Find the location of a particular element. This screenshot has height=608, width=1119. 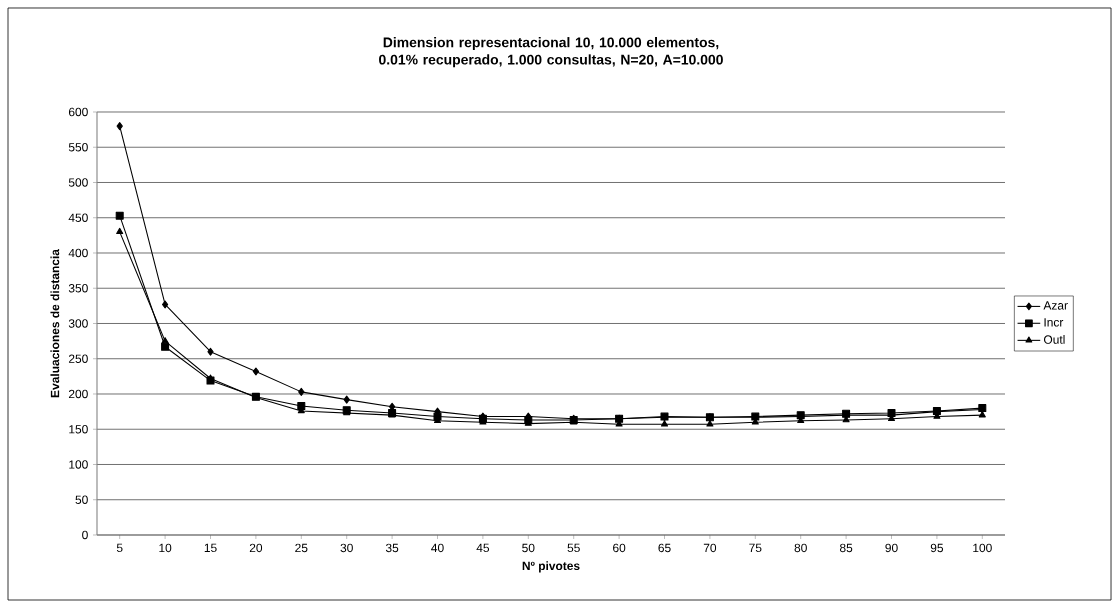

x-tick-label: 30 is located at coordinates (346, 548).